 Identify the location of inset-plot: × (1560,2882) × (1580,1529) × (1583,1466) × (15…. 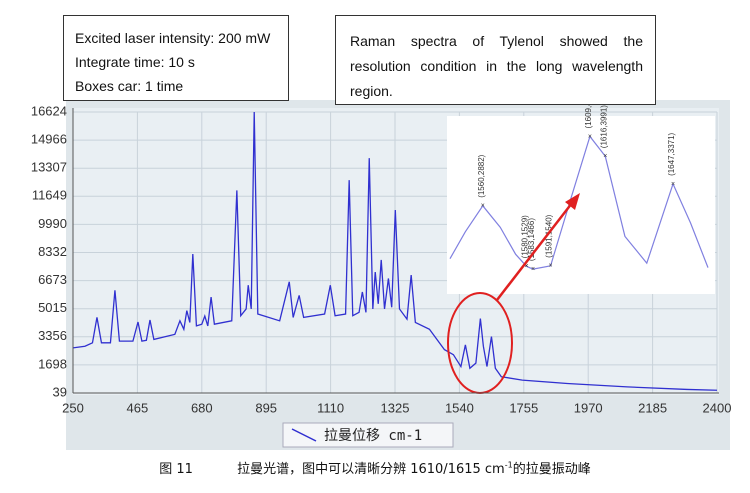
(579, 179).